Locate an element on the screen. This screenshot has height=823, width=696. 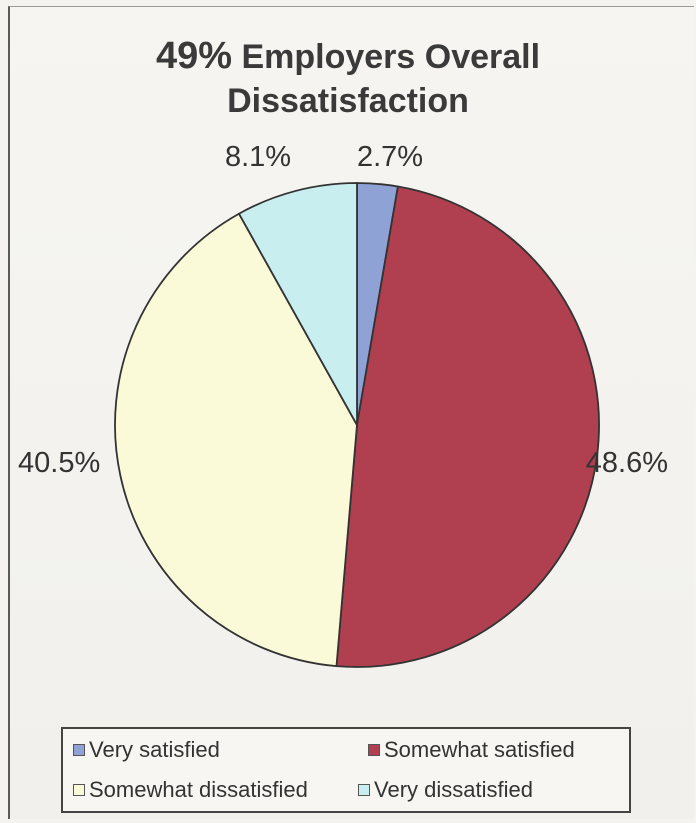
legend-item-very-dissatisfied: Very dissatisfied is located at coordinates (445, 790).